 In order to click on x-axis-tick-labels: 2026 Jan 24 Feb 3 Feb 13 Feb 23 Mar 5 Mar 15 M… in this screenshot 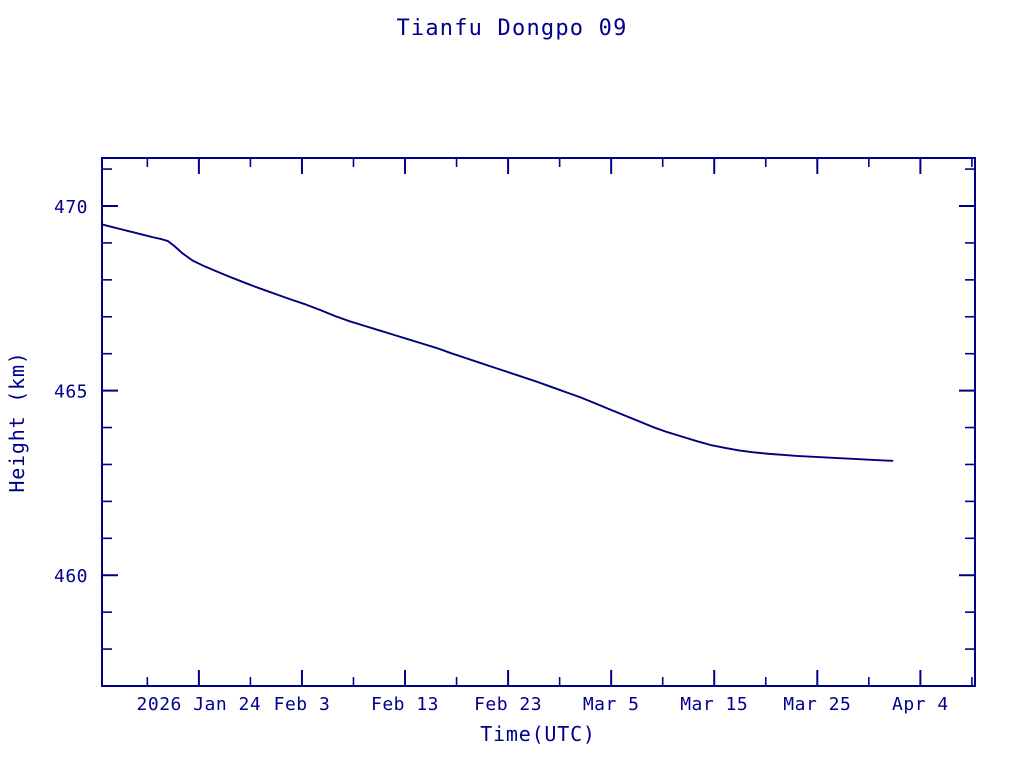, I will do `click(543, 704)`.